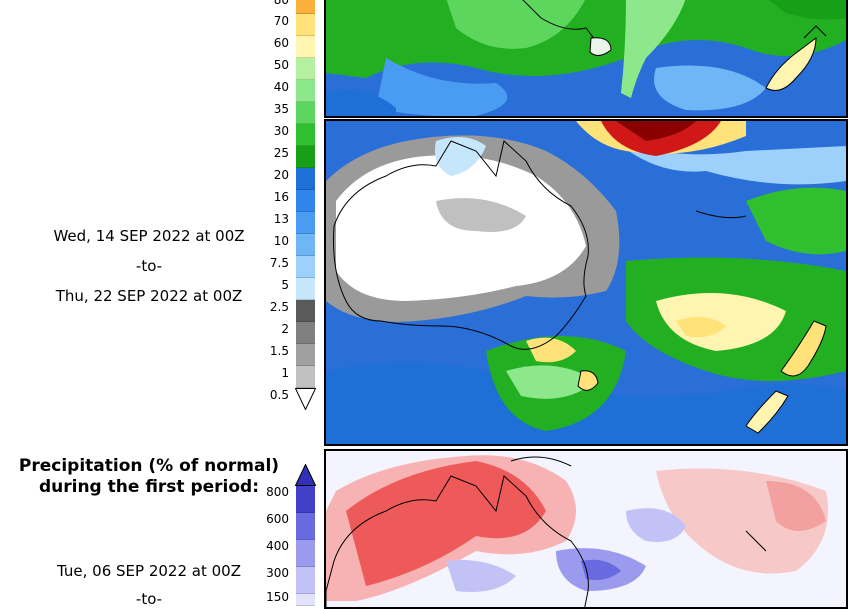  What do you see at coordinates (281, 175) in the screenshot?
I see `colorbar-label: 20` at bounding box center [281, 175].